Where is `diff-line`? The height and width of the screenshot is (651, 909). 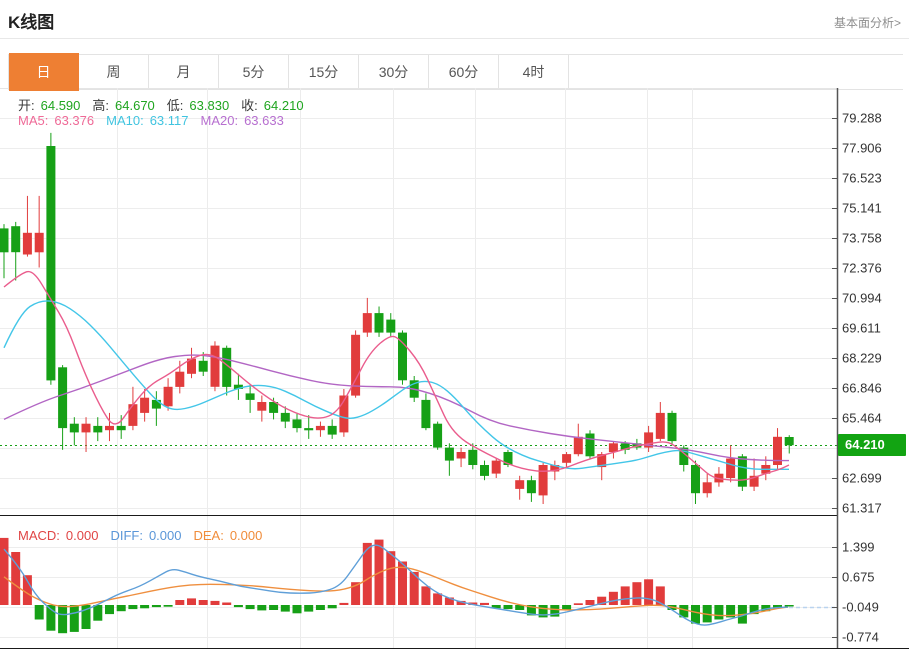 diff-line is located at coordinates (396, 585).